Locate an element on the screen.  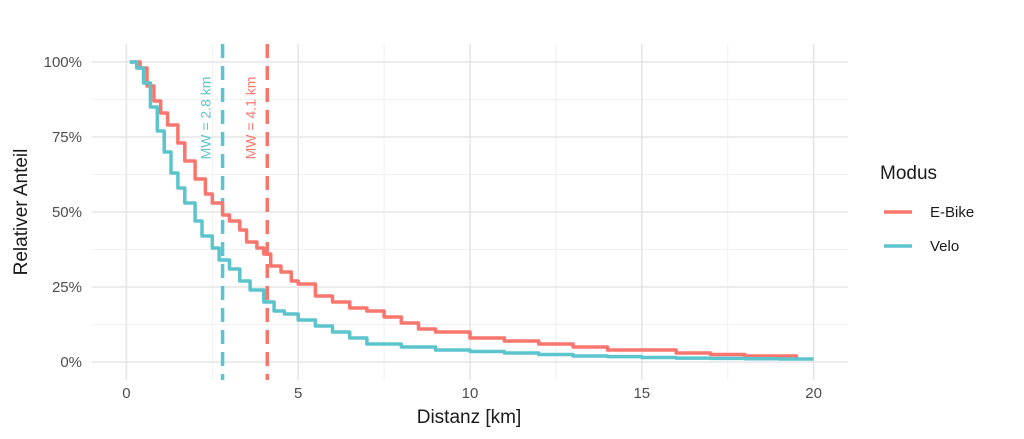
mean-annotation: MW = 4.1 km is located at coordinates (250, 118).